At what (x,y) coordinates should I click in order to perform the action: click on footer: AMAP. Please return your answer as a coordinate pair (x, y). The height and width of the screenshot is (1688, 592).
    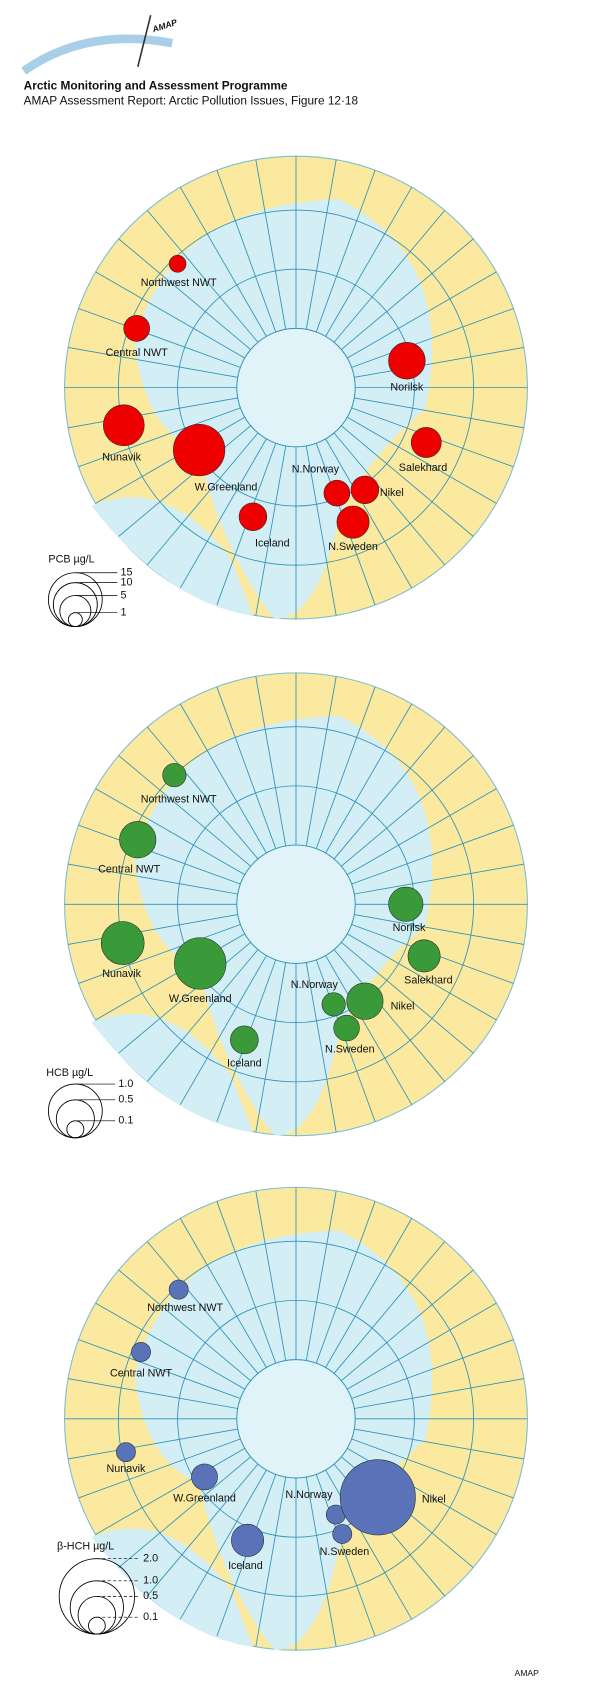
    Looking at the image, I should click on (527, 1673).